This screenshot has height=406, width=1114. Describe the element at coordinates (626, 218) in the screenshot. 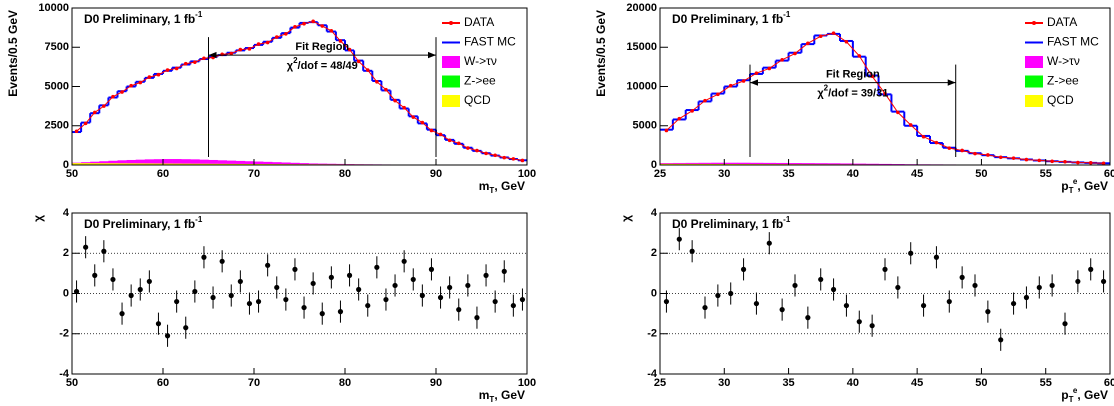

I see `y-axis-label: χ` at that location.